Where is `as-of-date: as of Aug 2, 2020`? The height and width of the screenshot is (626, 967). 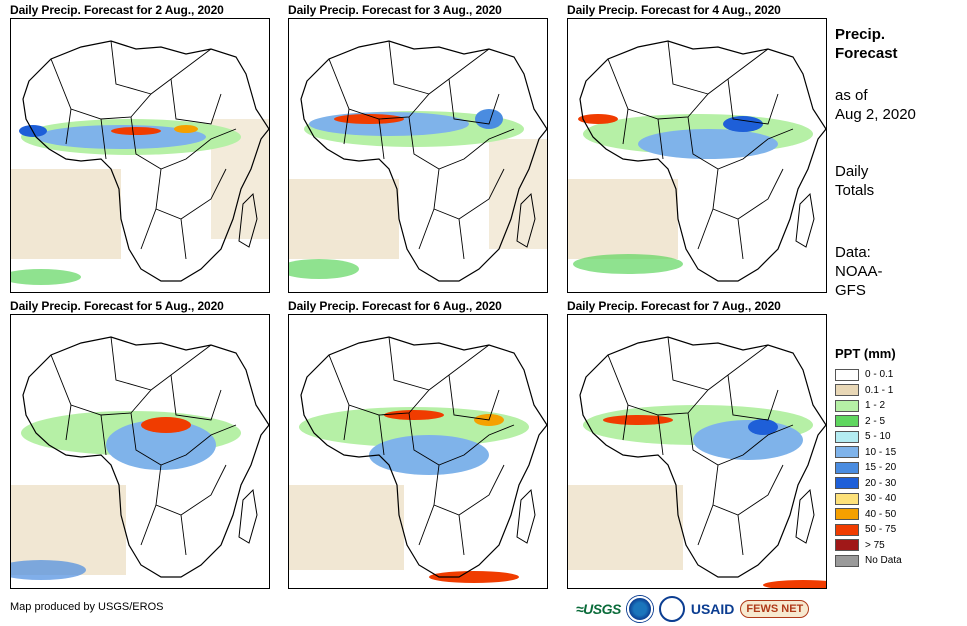
as-of-date: as of Aug 2, 2020 is located at coordinates (875, 105).